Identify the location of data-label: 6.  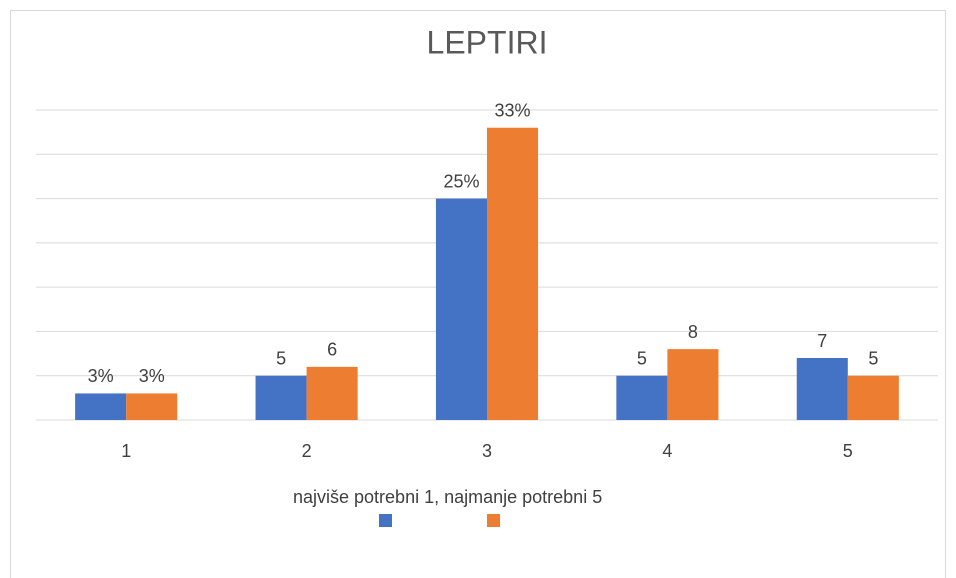
(332, 350).